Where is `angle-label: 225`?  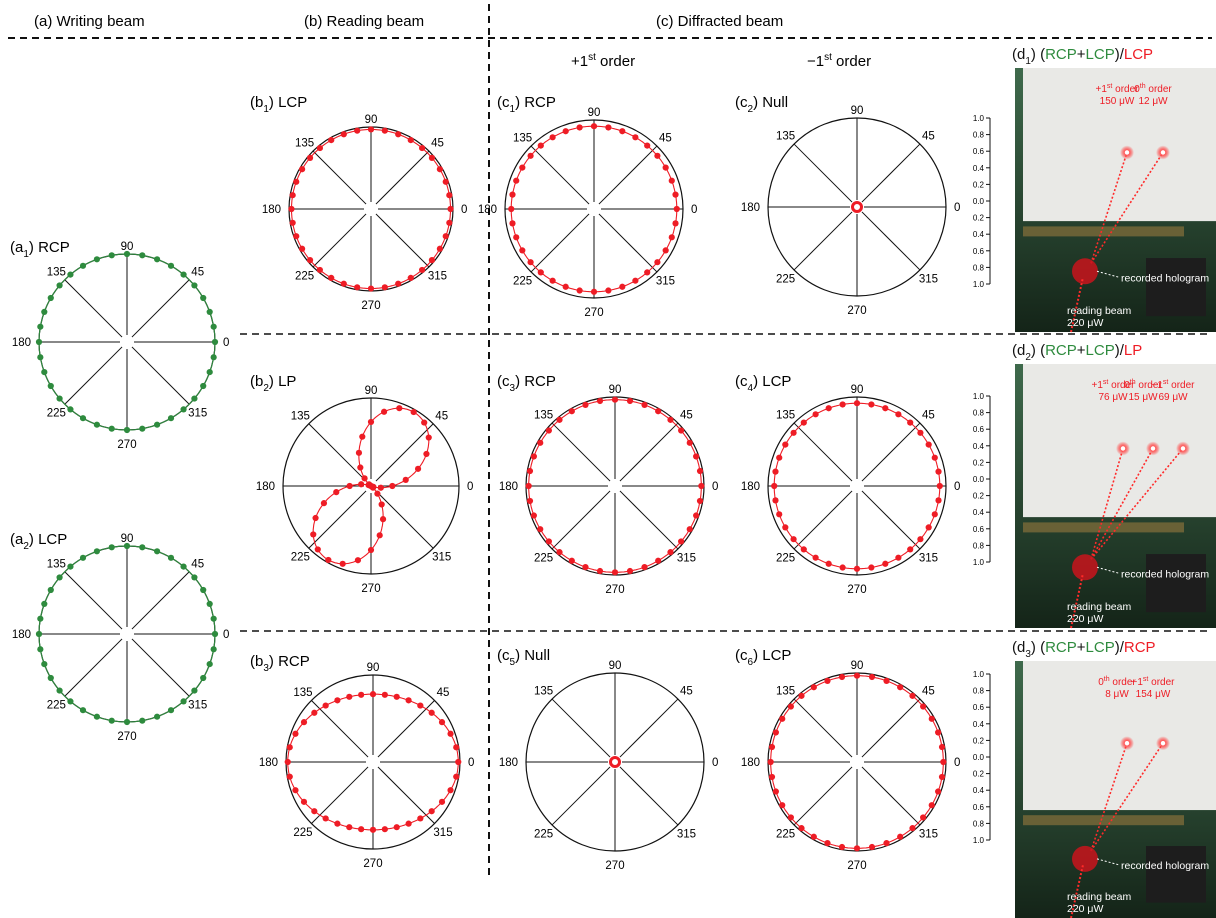
angle-label: 225 is located at coordinates (304, 276).